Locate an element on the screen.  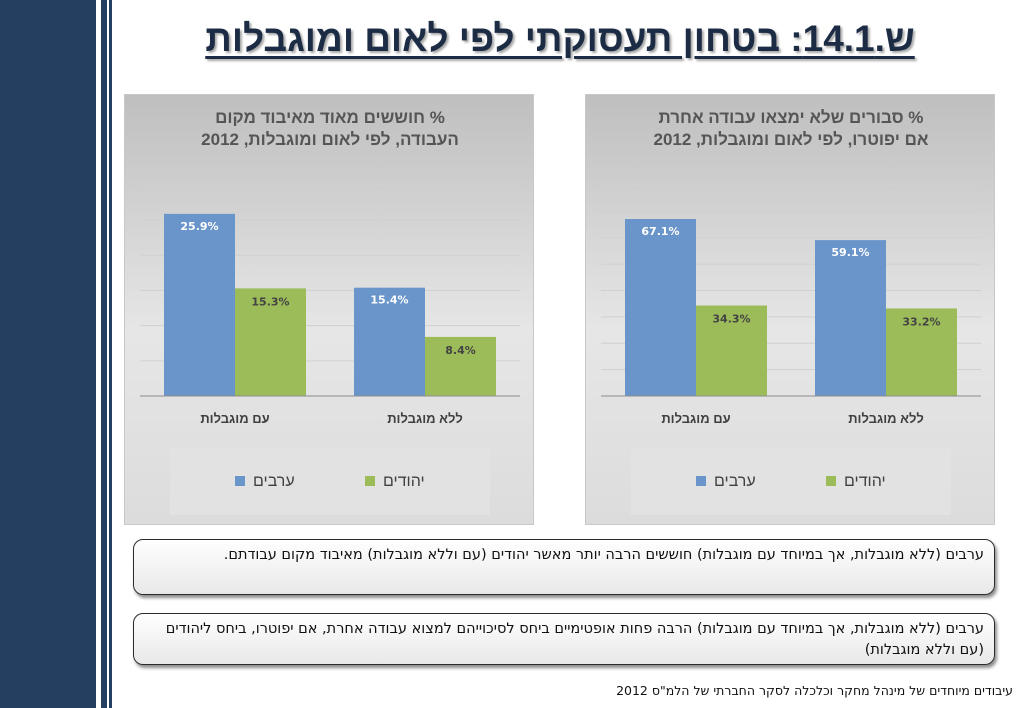
data-label-arabs-1: 67.1% is located at coordinates (660, 231).